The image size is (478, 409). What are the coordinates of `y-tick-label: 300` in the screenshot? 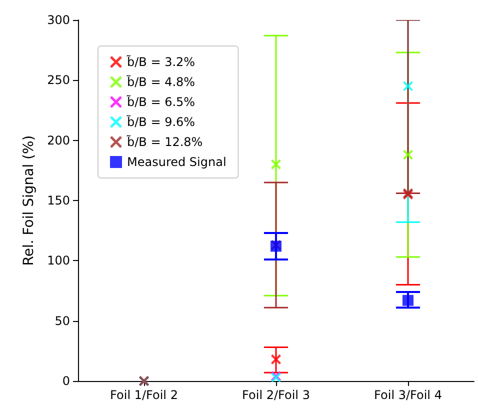 It's located at (58, 20).